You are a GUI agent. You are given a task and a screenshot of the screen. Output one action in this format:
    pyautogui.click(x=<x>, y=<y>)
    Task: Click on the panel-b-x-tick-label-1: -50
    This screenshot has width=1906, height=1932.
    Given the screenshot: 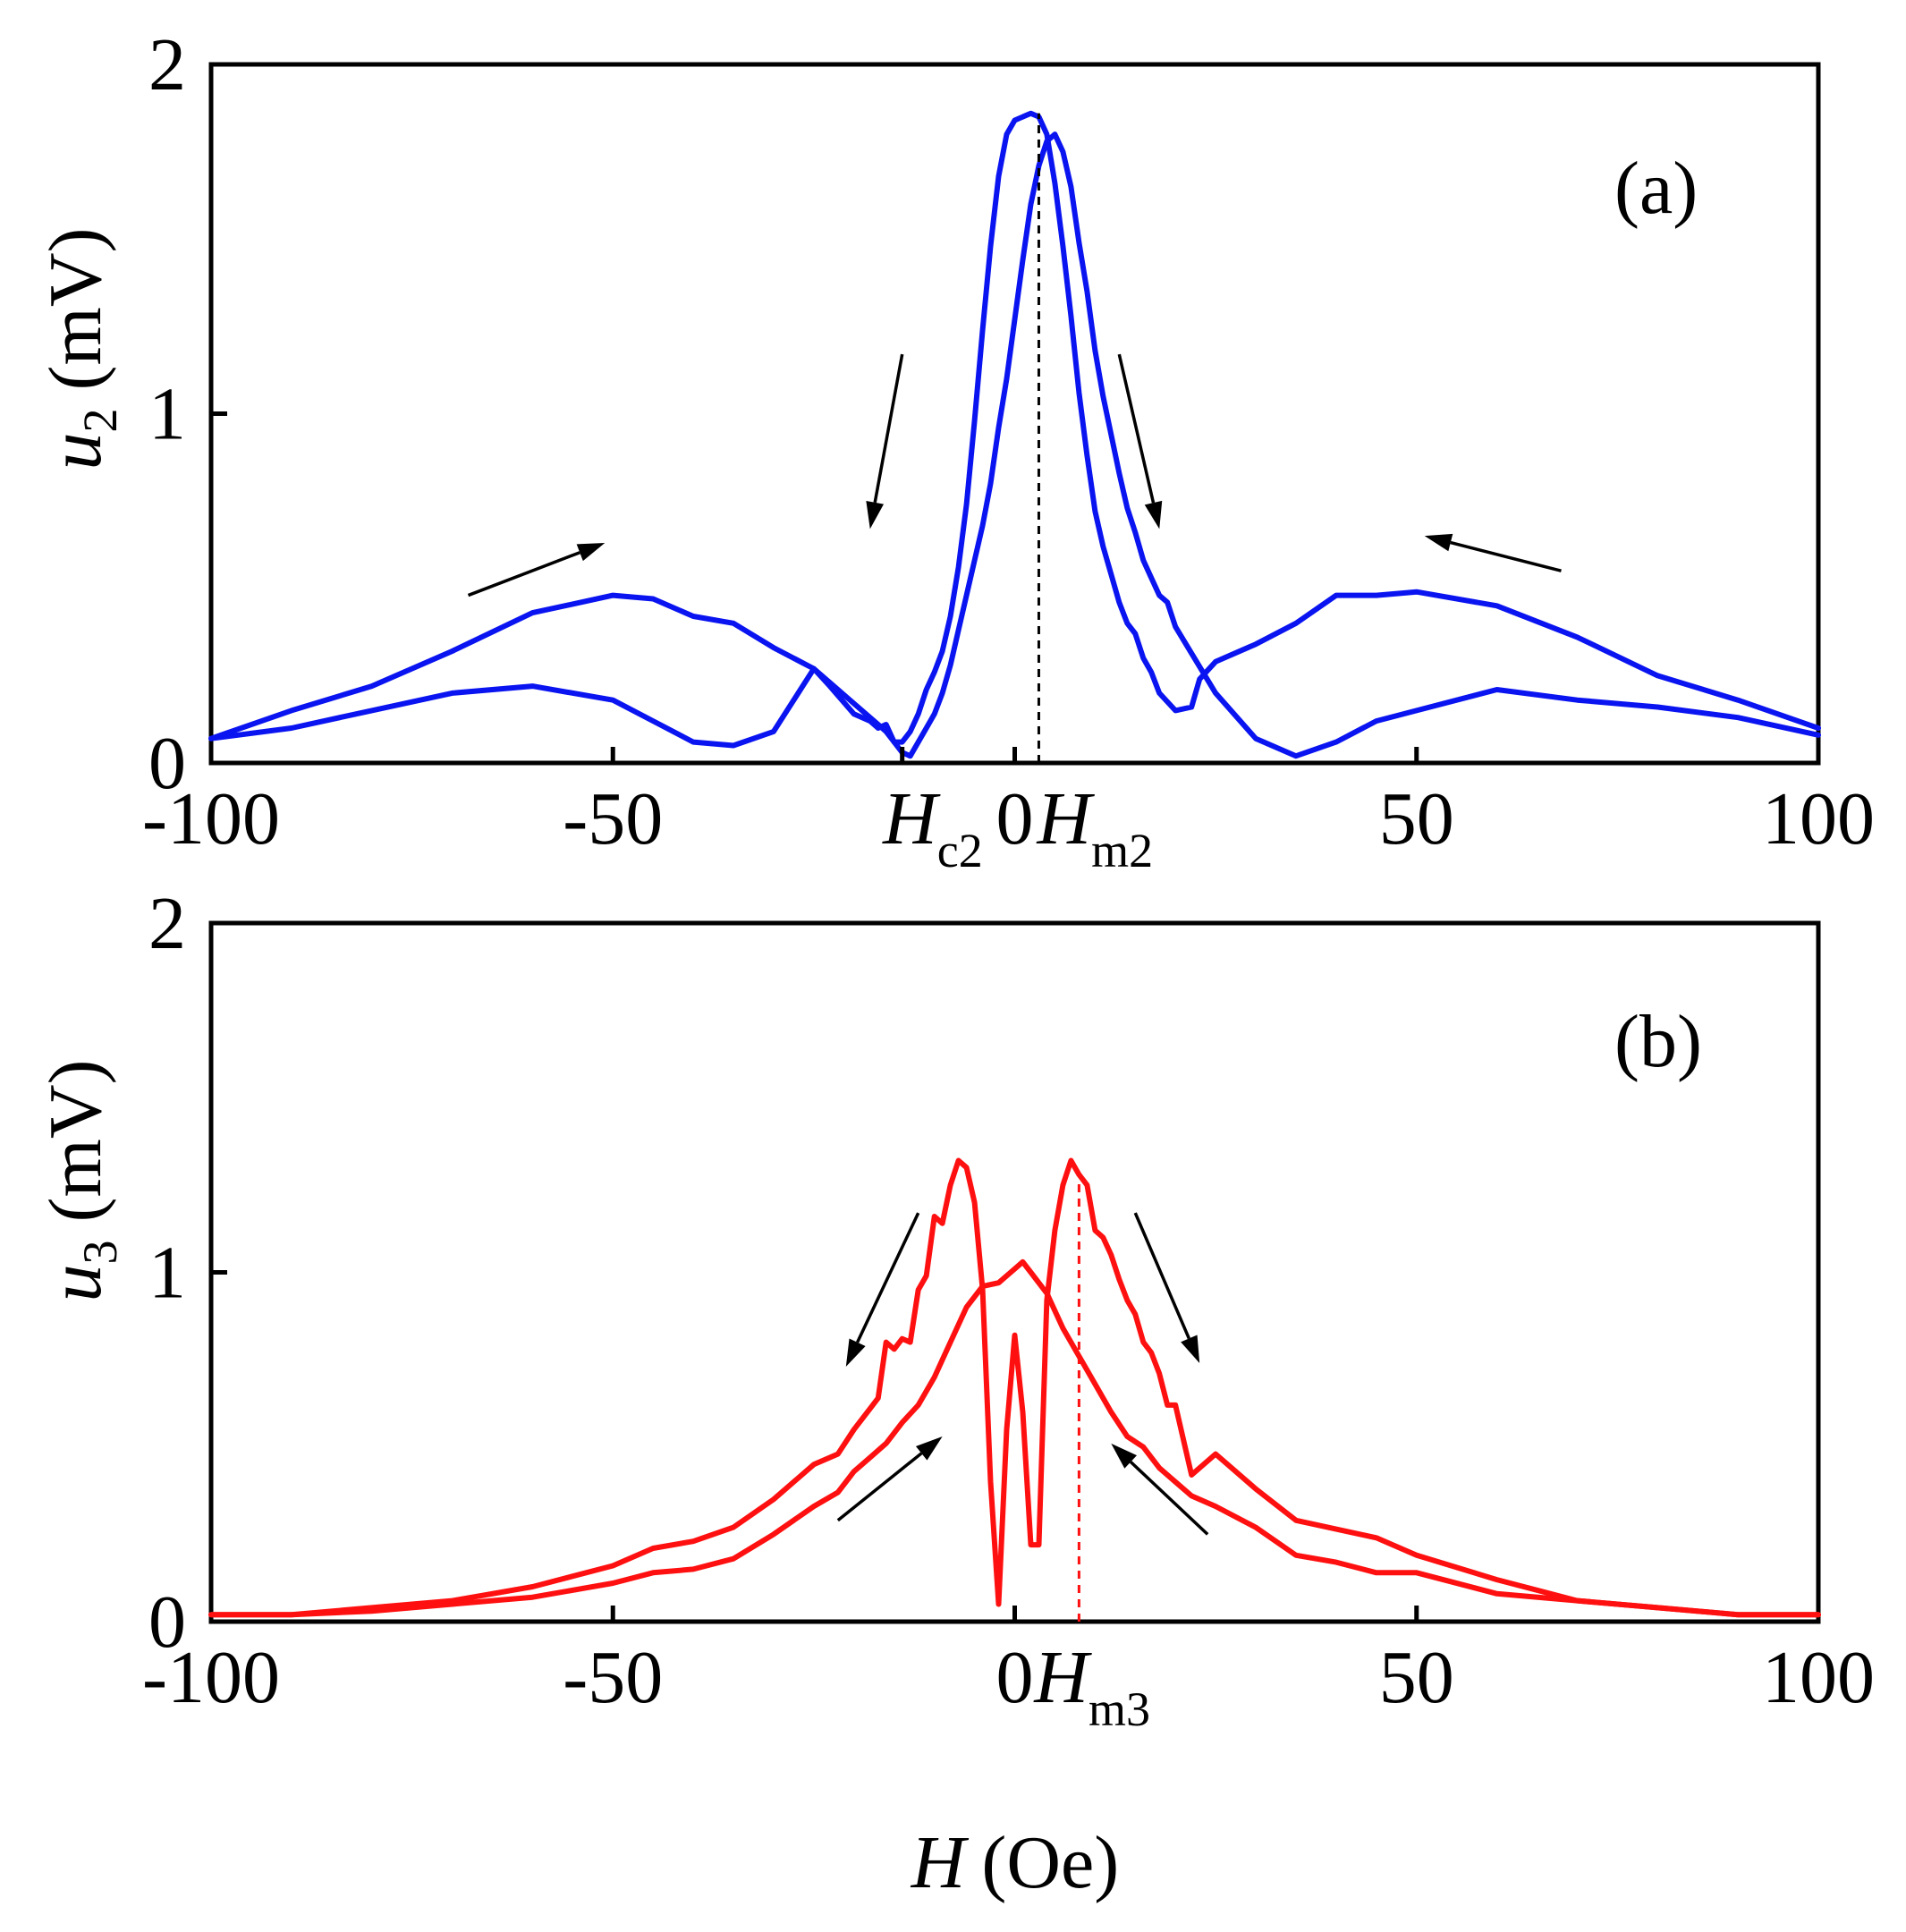 What is the action you would take?
    pyautogui.click(x=613, y=1677)
    